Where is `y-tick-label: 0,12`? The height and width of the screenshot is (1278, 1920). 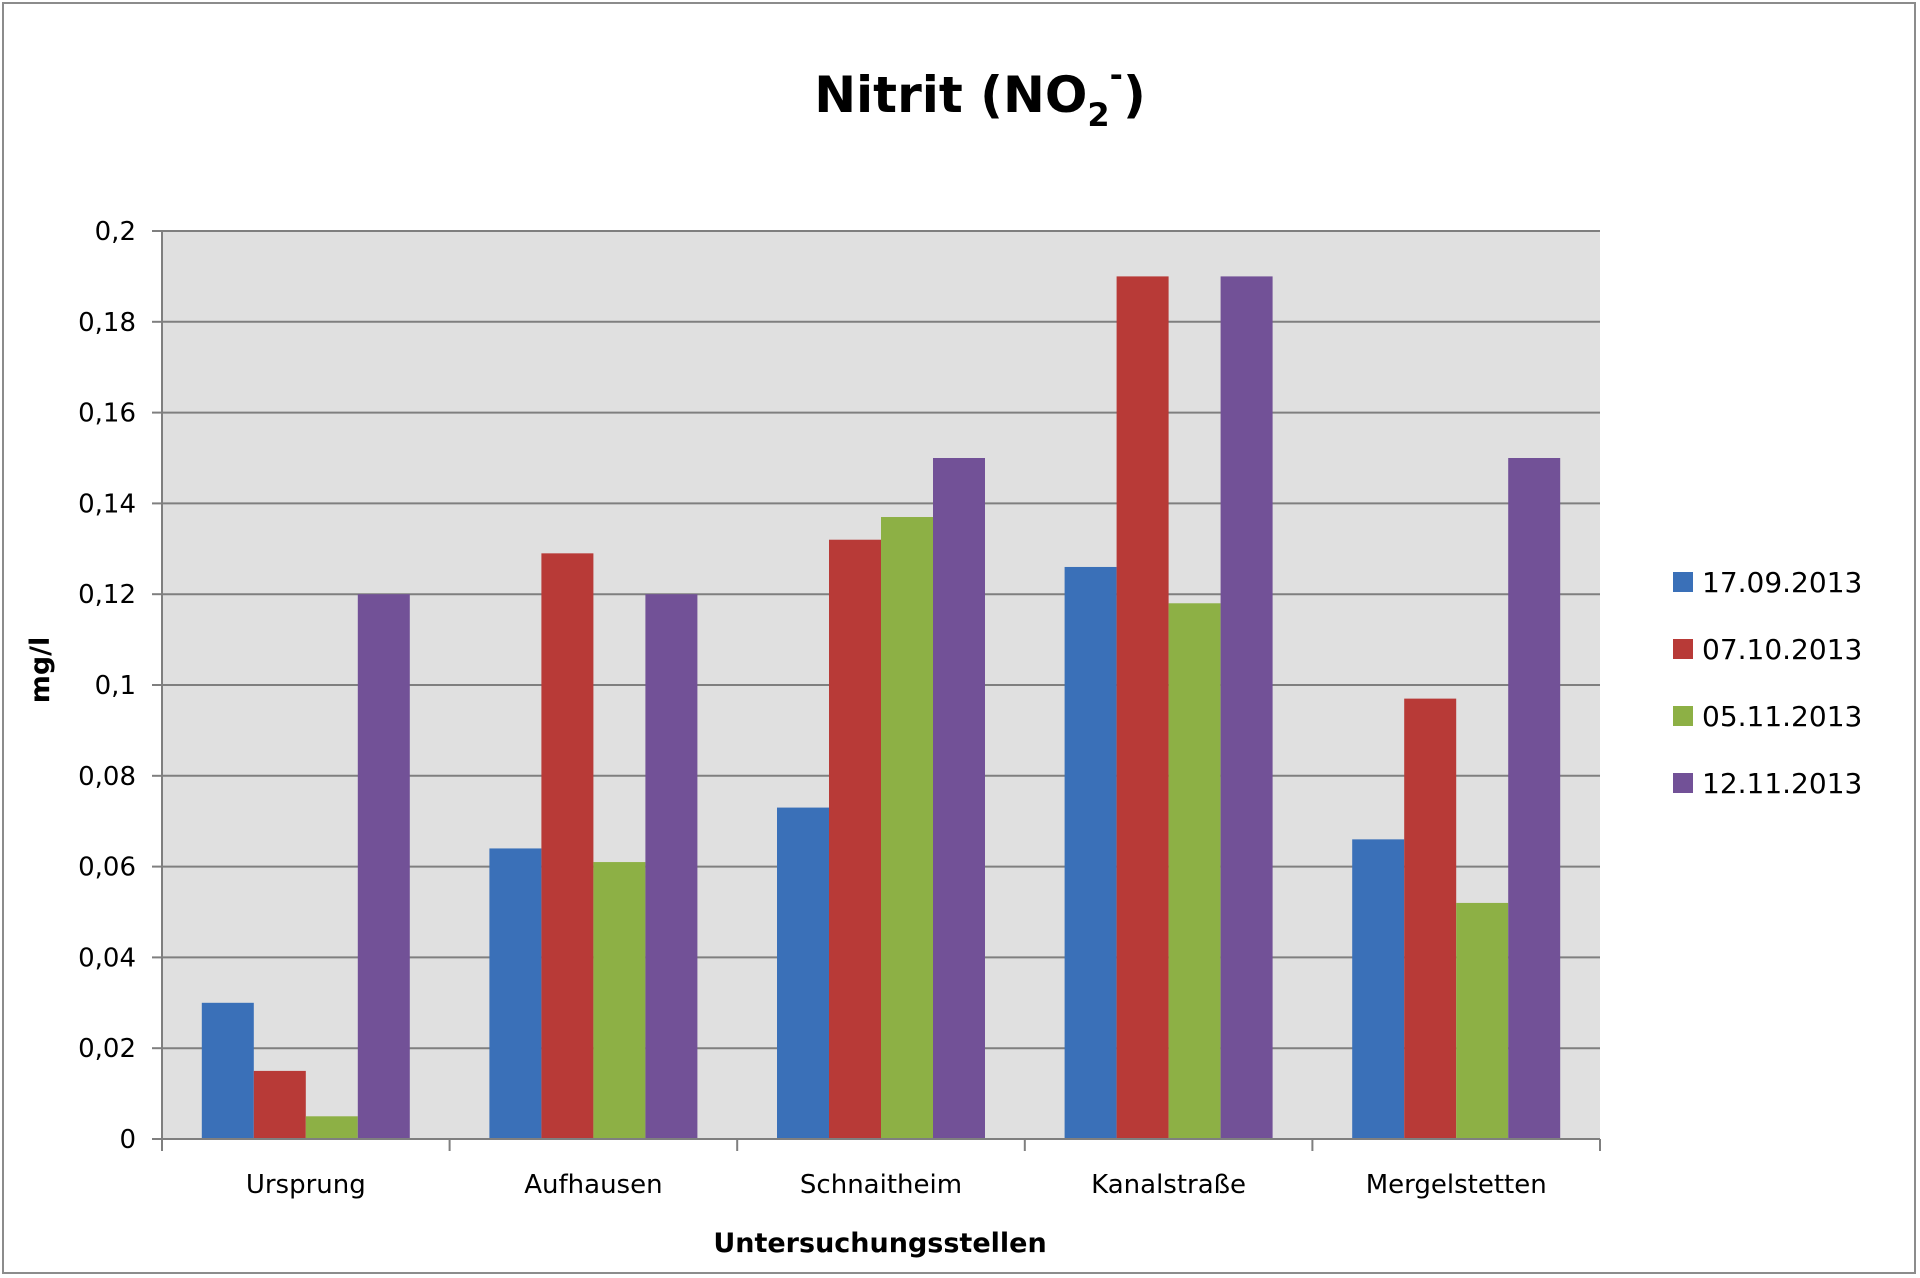 y-tick-label: 0,12 is located at coordinates (107, 595).